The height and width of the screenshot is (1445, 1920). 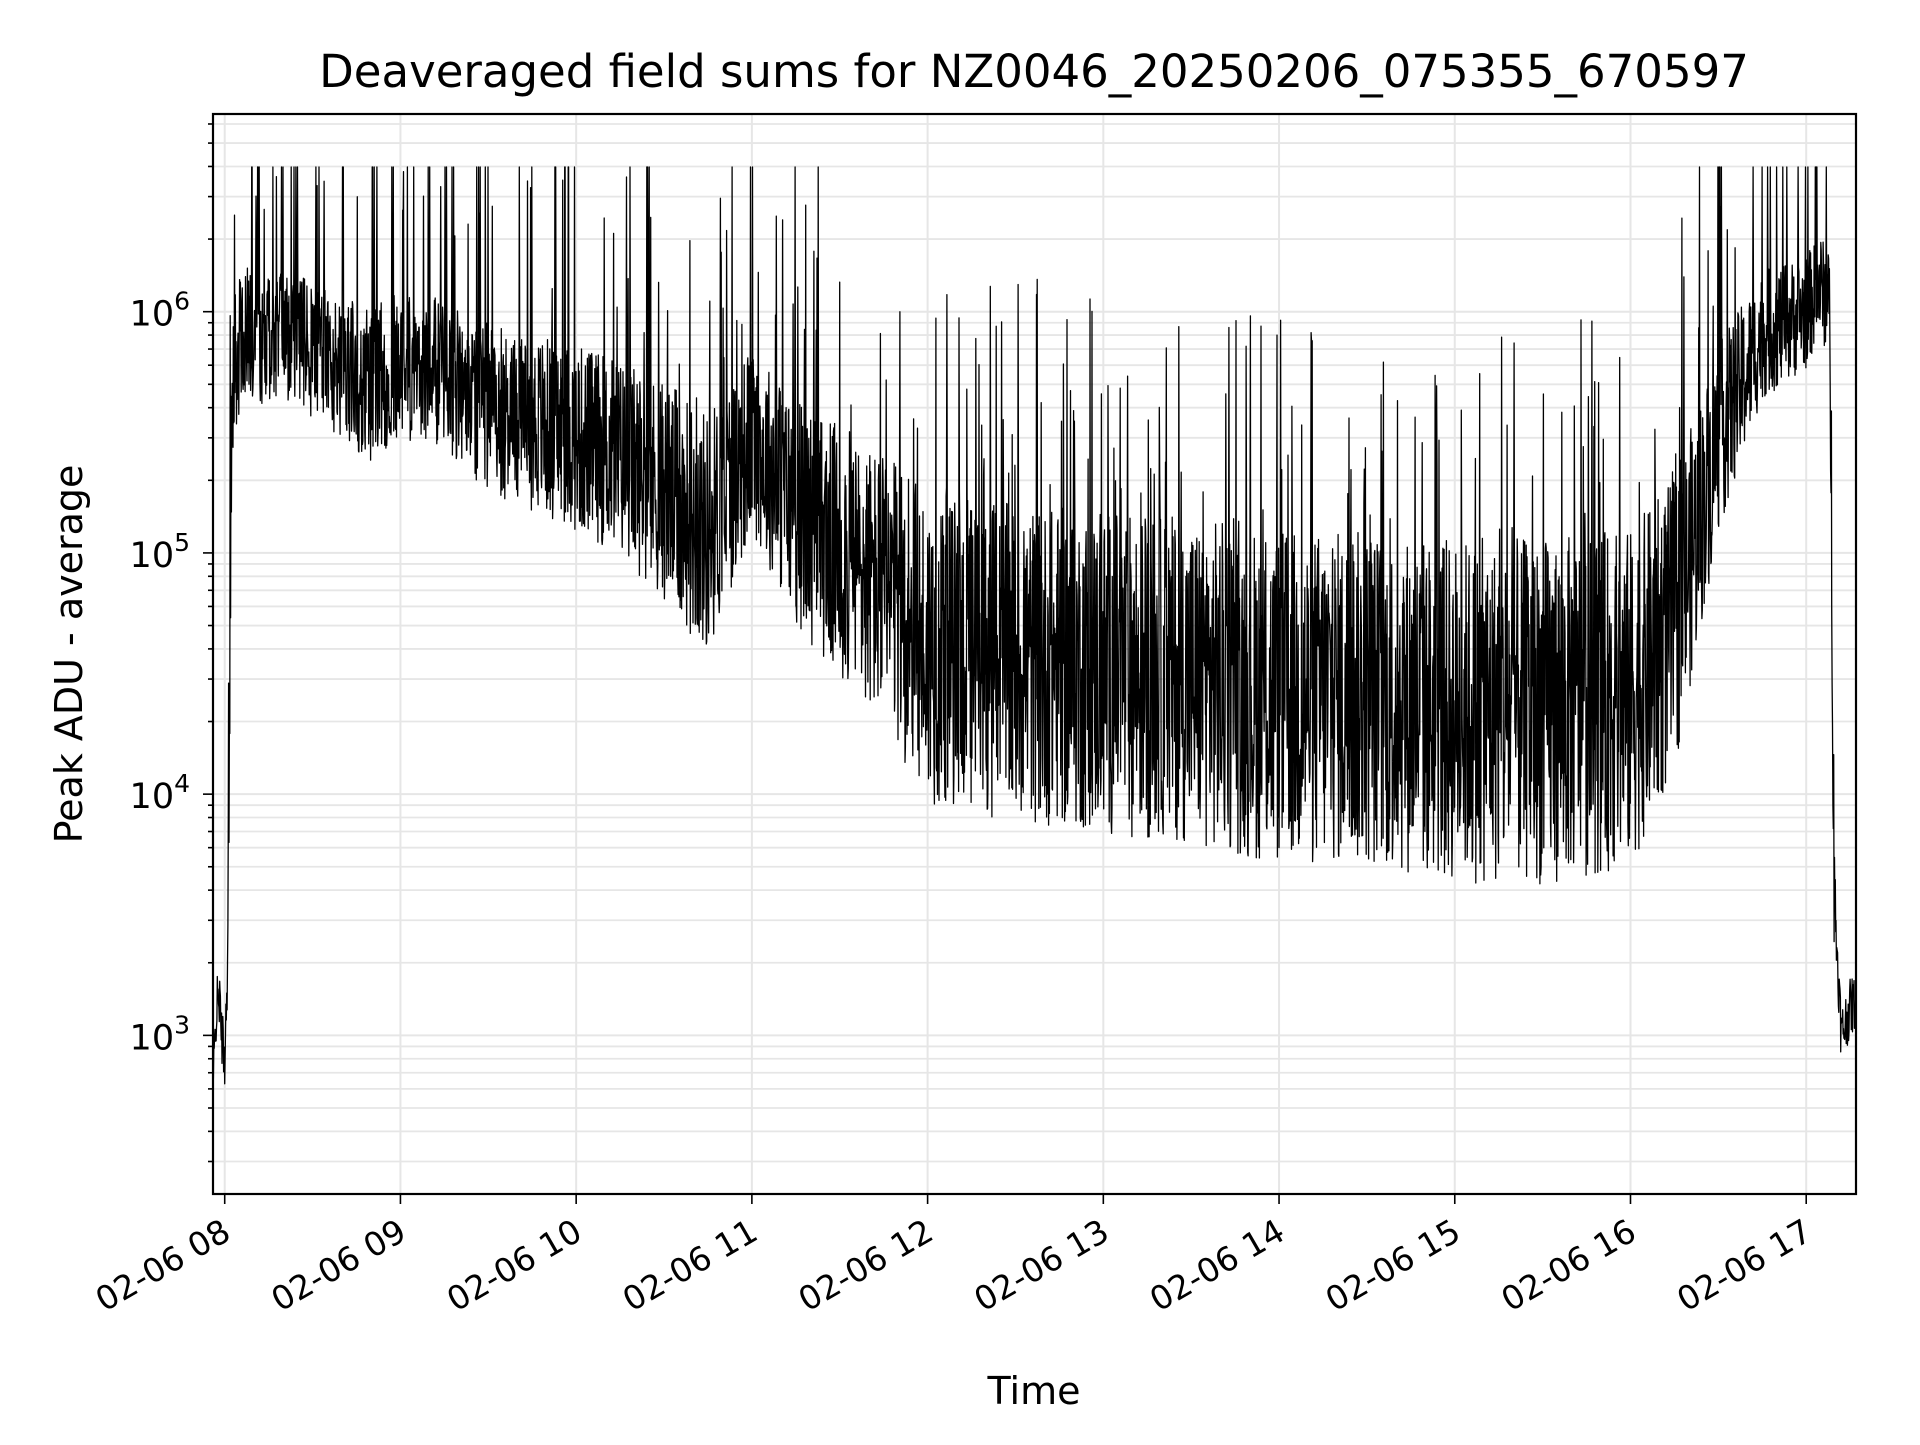 I want to click on y-axis-label: Peak ADU - average, so click(x=69, y=654).